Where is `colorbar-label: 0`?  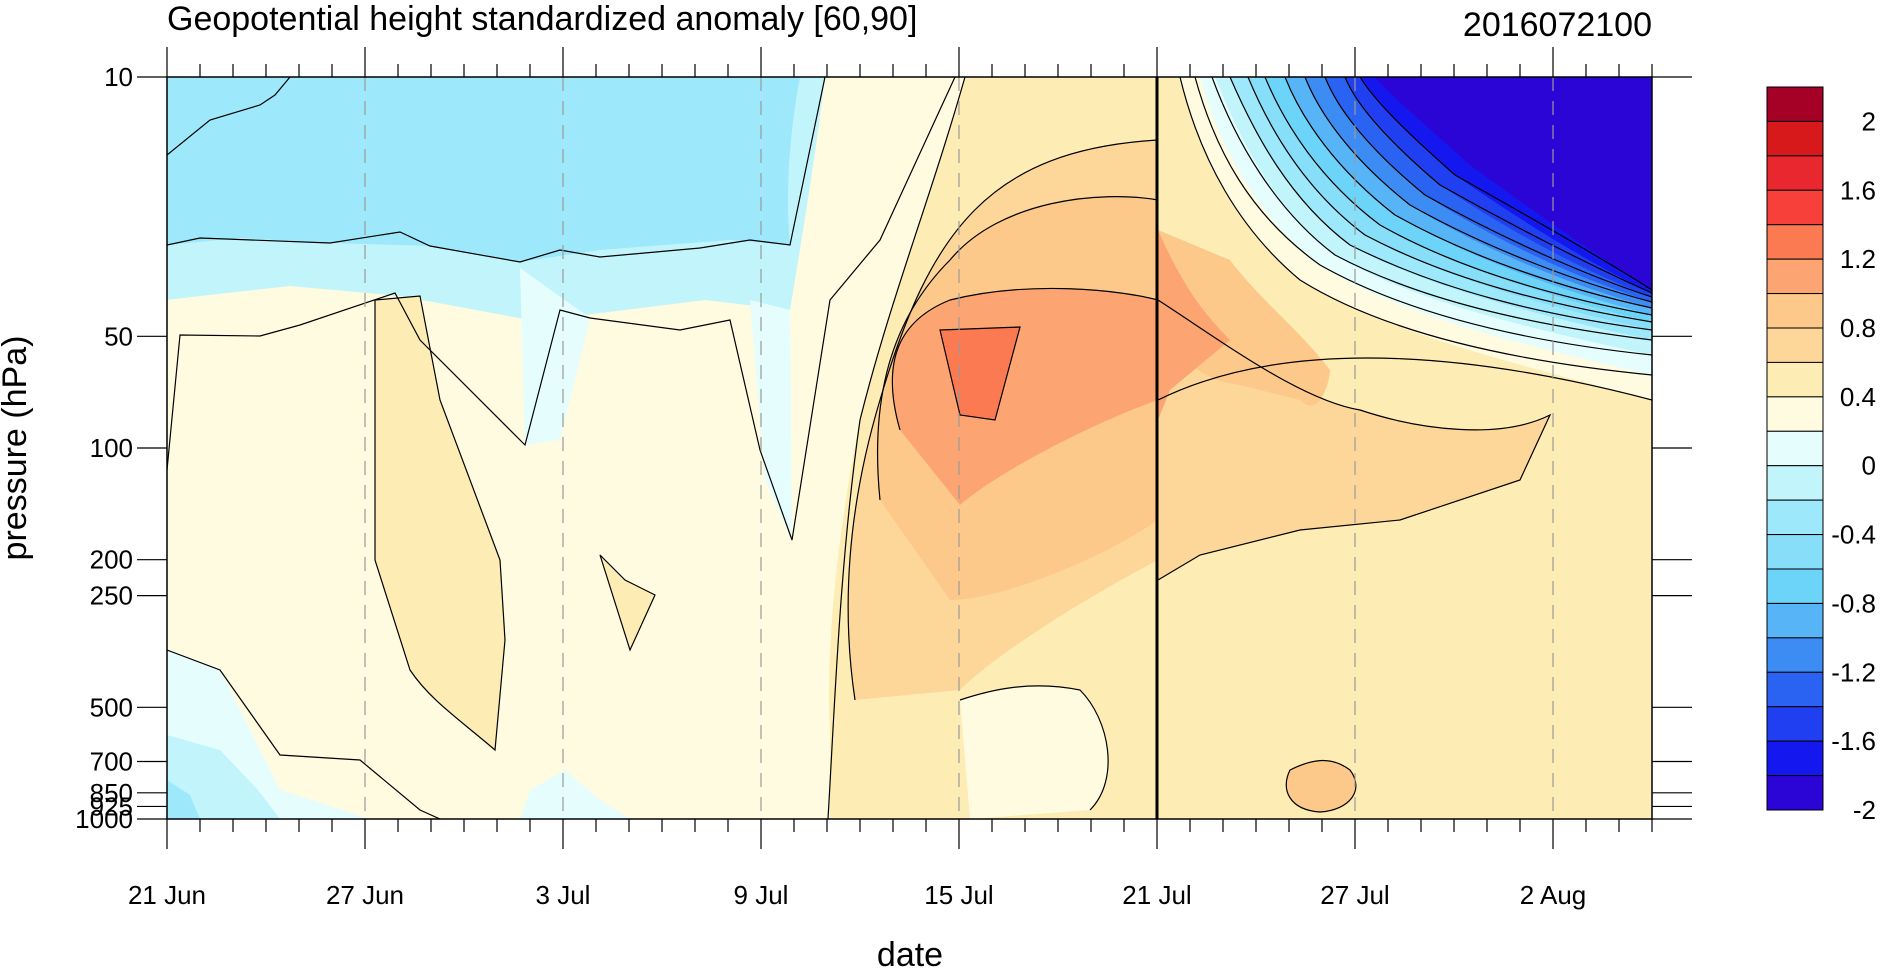 colorbar-label: 0 is located at coordinates (1869, 466).